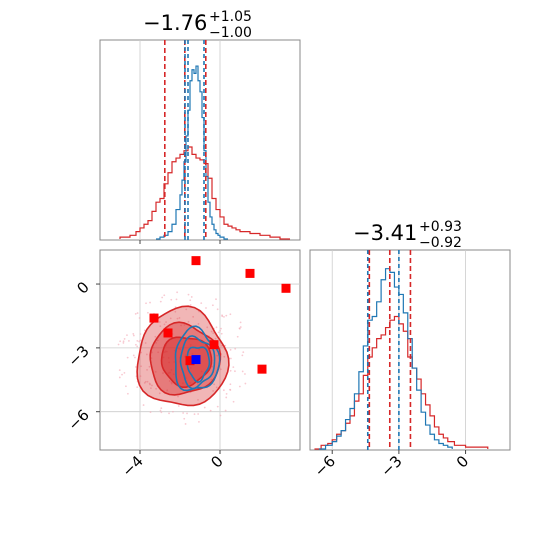 Image resolution: width=550 pixels, height=550 pixels. What do you see at coordinates (132, 466) in the screenshot?
I see `scatter-x-tick-label-0: −4` at bounding box center [132, 466].